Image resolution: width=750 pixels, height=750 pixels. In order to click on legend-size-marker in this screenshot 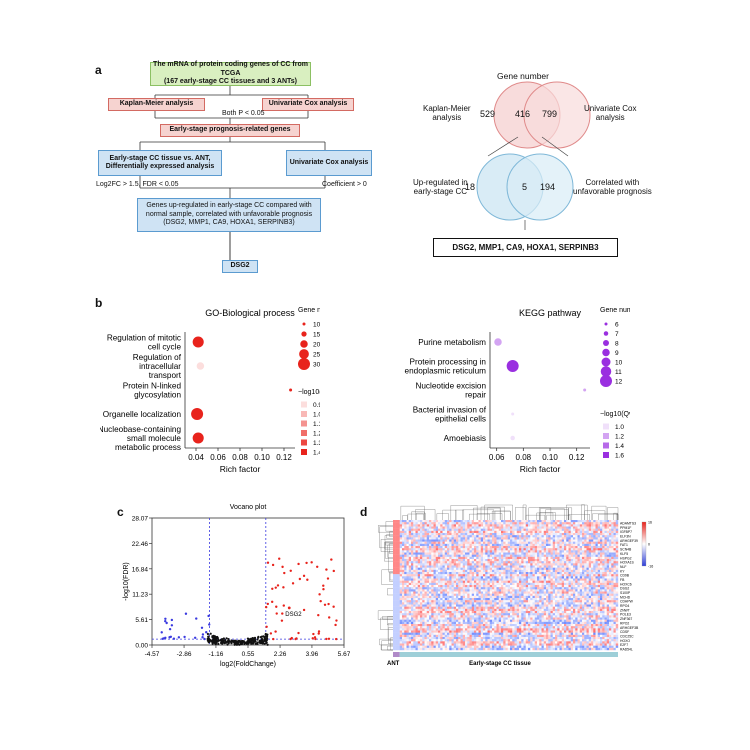, I will do `click(304, 364)`.